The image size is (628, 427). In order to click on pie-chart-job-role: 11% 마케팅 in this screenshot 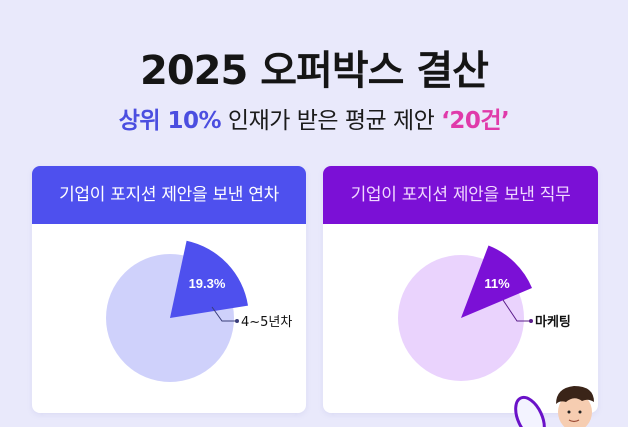, I will do `click(484, 313)`.